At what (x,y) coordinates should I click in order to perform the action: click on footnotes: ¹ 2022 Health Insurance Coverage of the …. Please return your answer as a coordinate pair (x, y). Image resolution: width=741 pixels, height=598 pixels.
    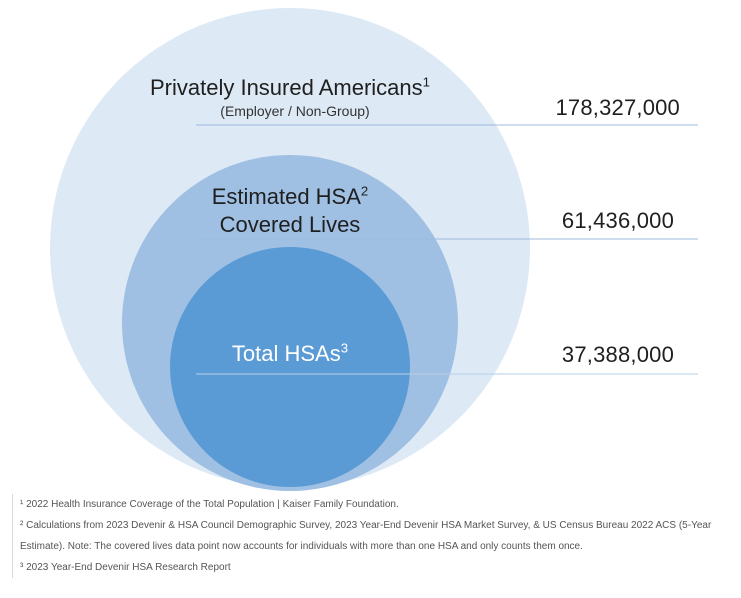
    Looking at the image, I should click on (376, 536).